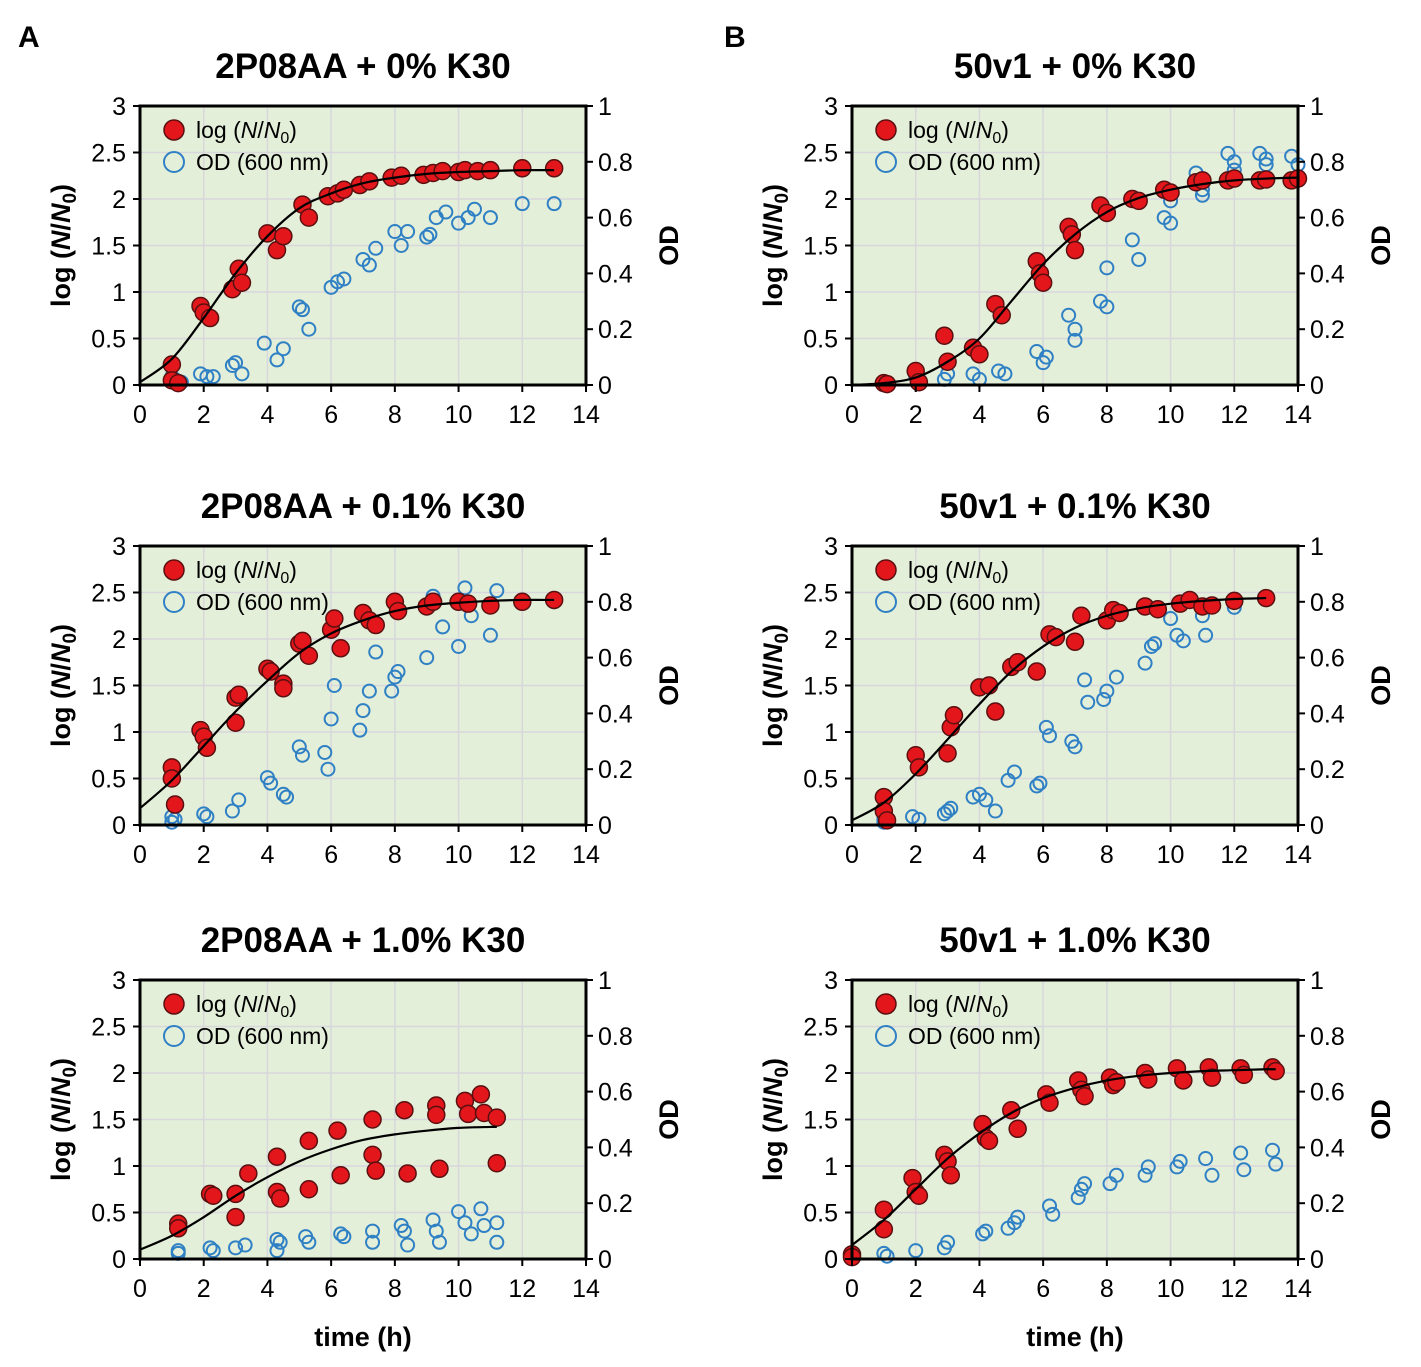 The width and height of the screenshot is (1421, 1367). I want to click on y2-tick-label: 0.6, so click(1327, 659).